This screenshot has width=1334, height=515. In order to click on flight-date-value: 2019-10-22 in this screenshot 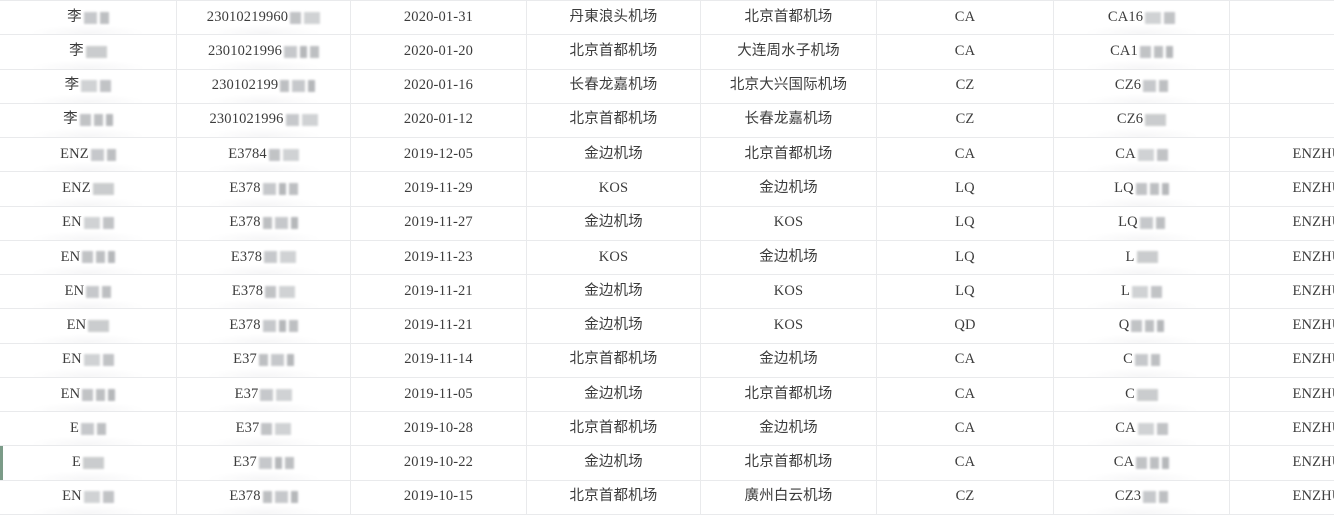, I will do `click(438, 463)`.